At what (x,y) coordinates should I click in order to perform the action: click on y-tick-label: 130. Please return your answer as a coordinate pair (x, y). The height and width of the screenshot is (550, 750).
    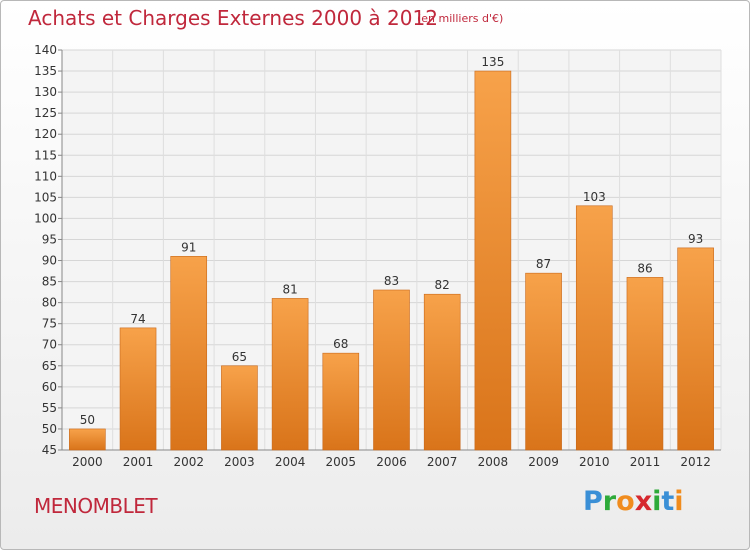
    Looking at the image, I should click on (45, 92).